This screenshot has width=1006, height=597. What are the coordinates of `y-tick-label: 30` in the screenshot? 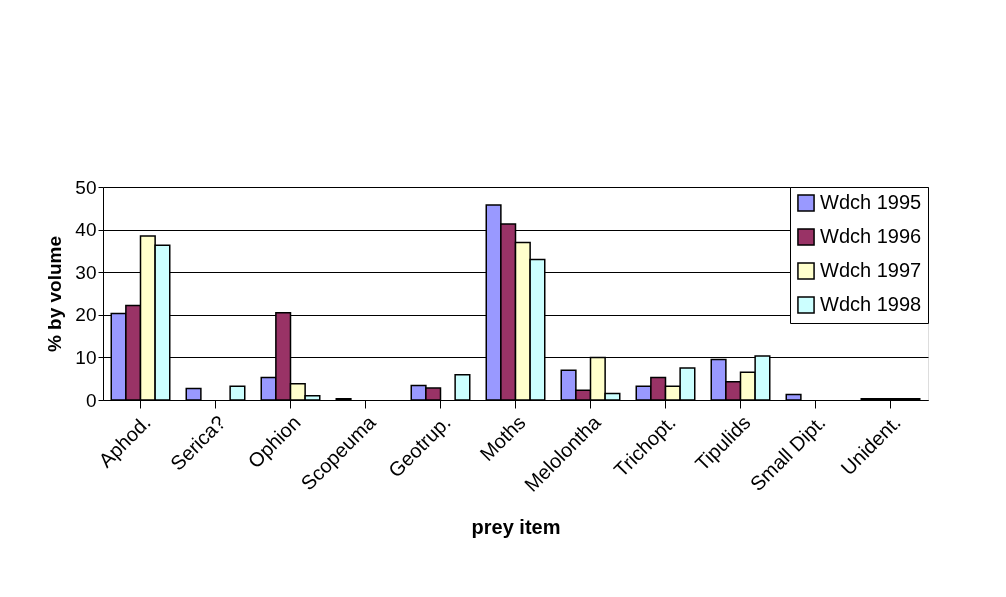 It's located at (86, 272).